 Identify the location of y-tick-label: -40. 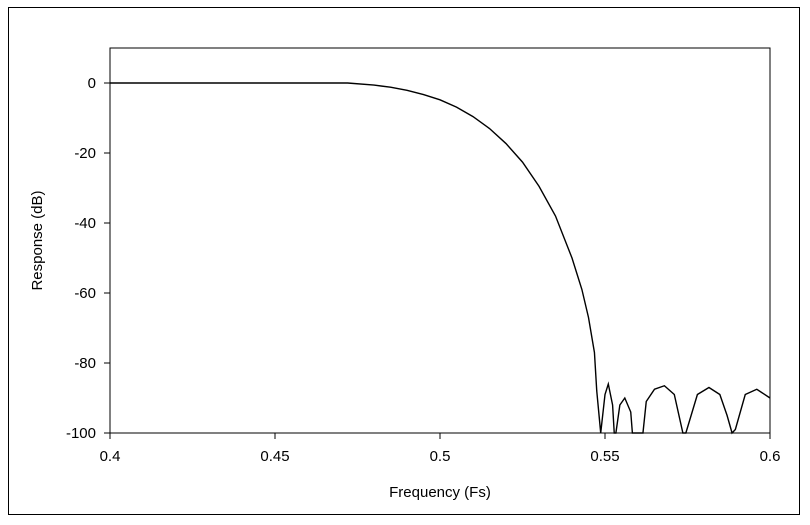
(85, 223).